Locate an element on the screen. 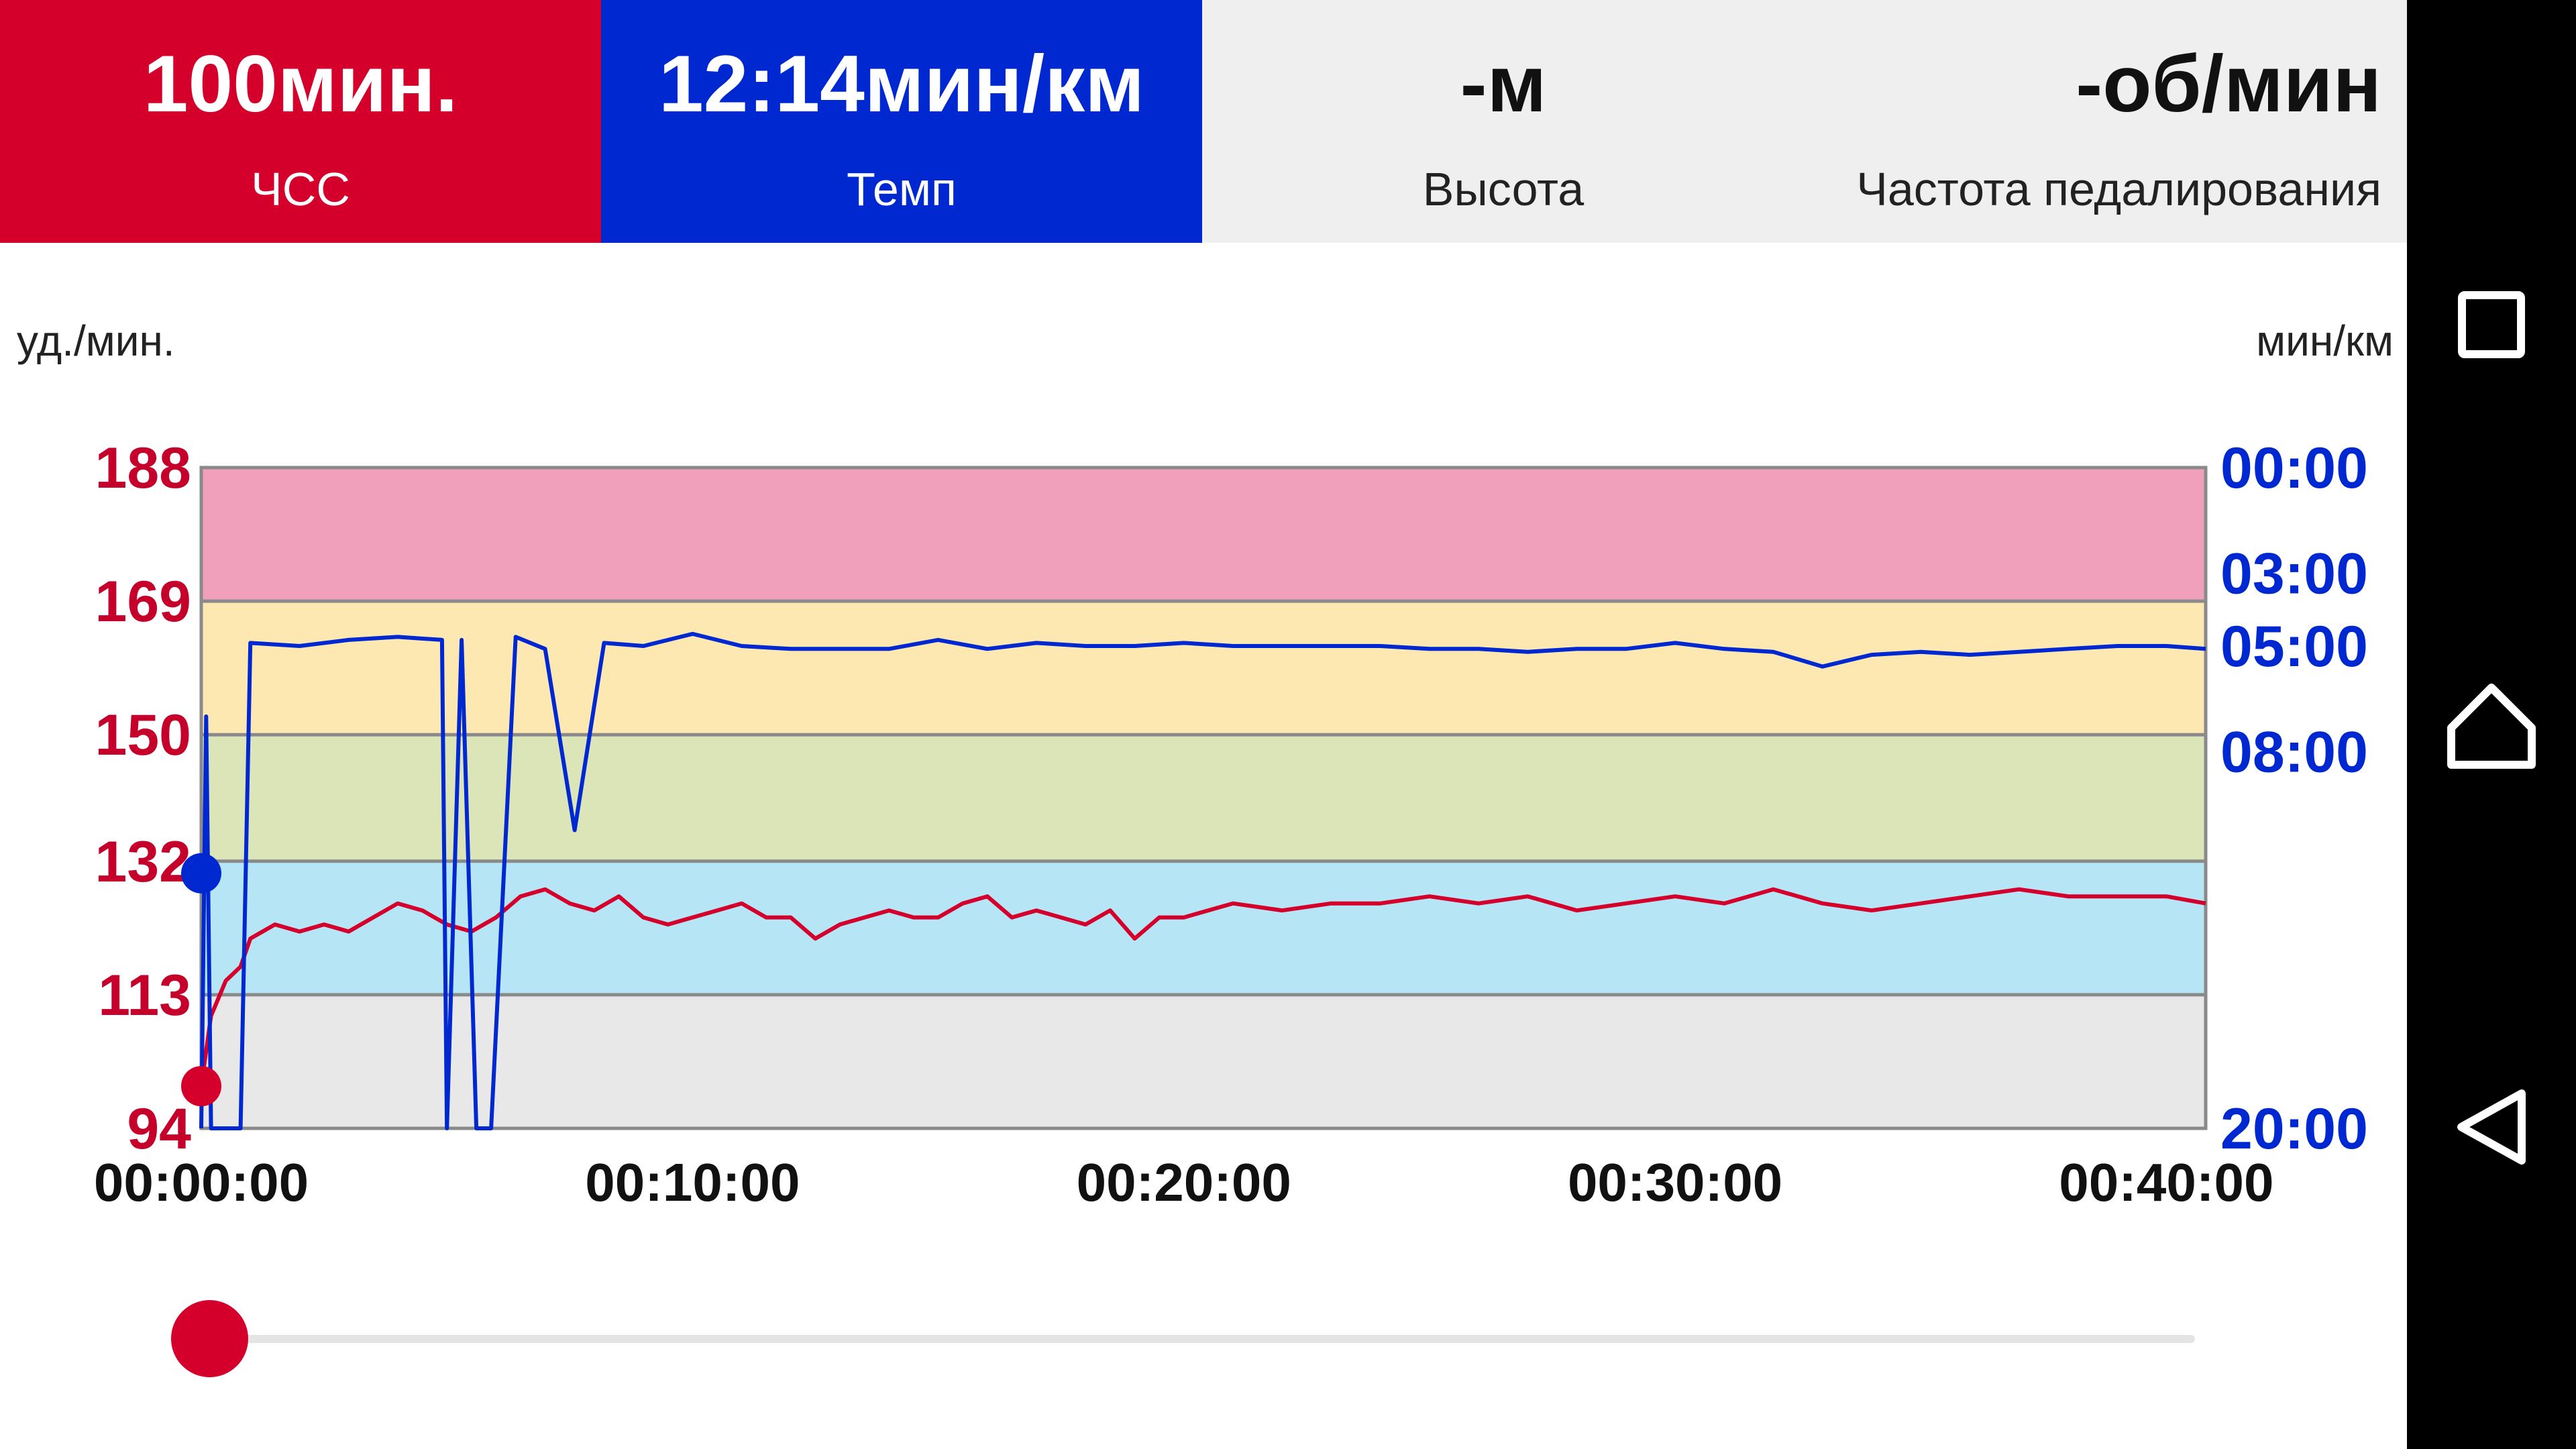 The width and height of the screenshot is (2576, 1449). square-icon is located at coordinates (2491, 324).